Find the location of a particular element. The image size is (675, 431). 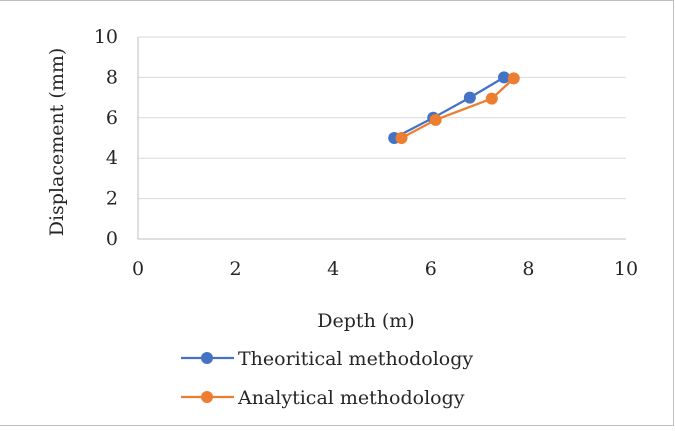

x-tick-label-4: 8 is located at coordinates (528, 269).